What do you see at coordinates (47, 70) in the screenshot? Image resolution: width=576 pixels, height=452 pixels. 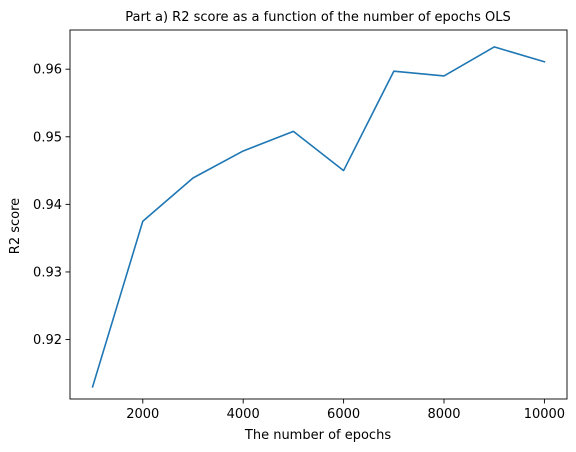 I see `y-tick-label: 0.96` at bounding box center [47, 70].